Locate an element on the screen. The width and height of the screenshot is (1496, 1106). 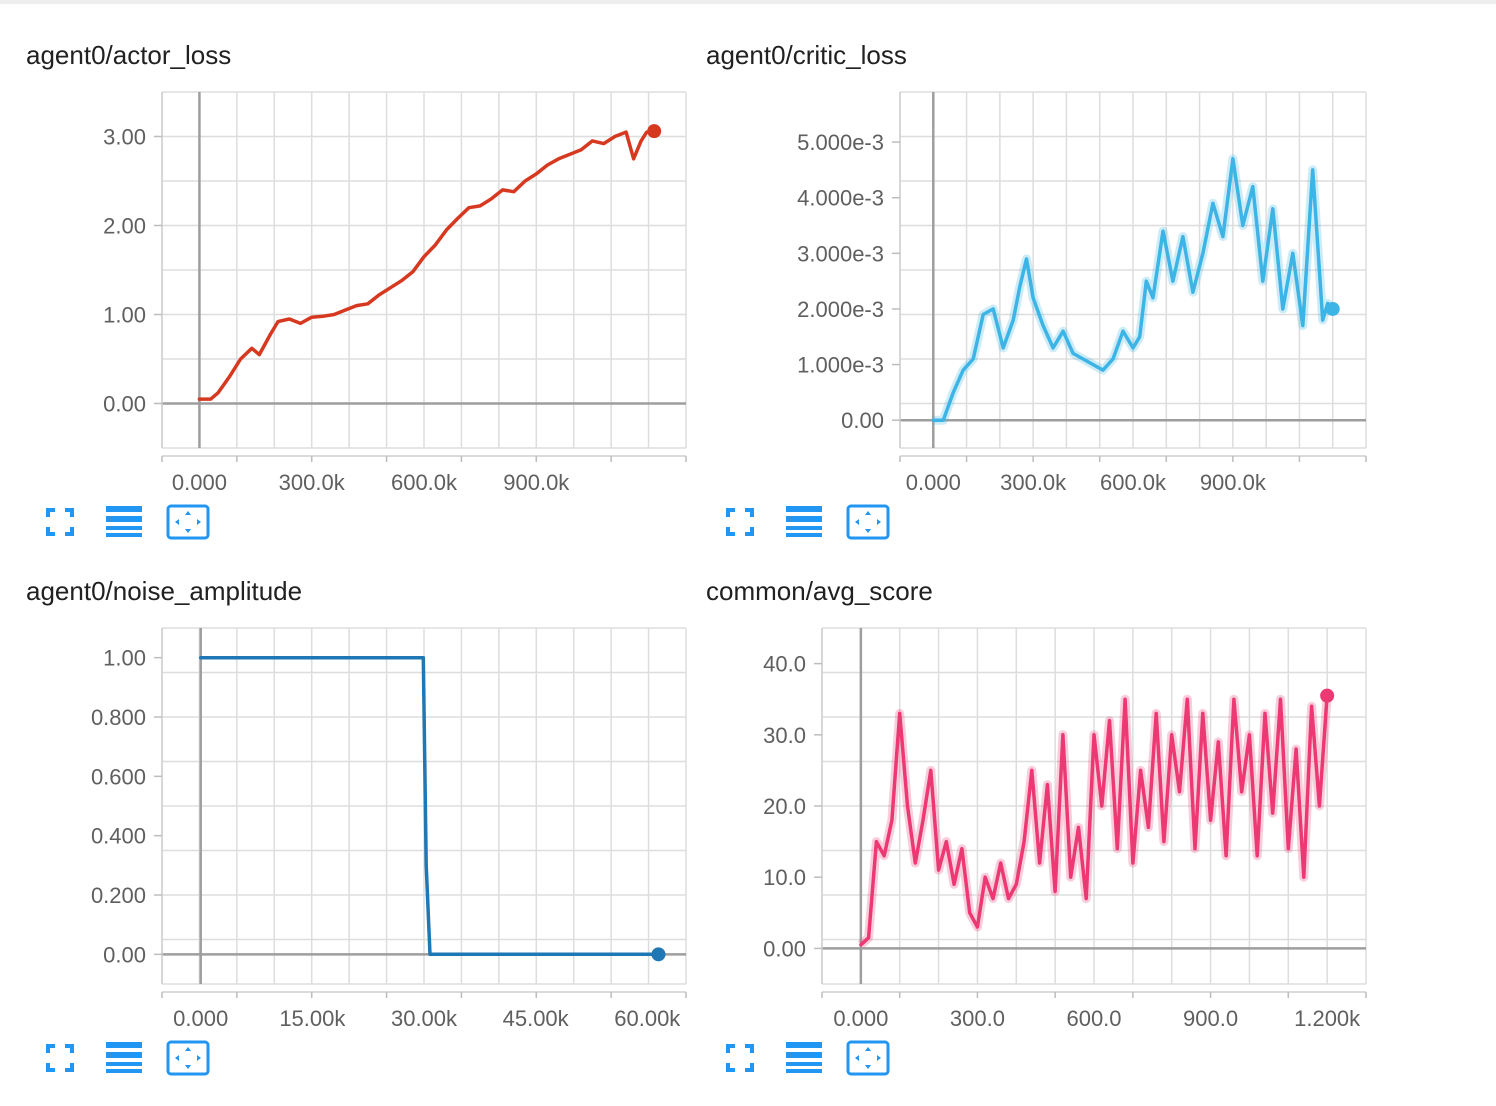
line-chart-actor-loss: 0.00 1.00 2.00 3.00 0.000 300.0k 600.0k 900.0k is located at coordinates (395, 293).